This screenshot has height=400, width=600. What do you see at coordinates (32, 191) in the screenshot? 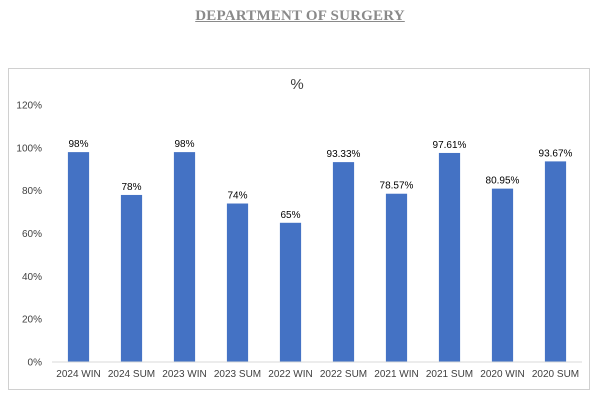
I see `y-tick-label: 80%` at bounding box center [32, 191].